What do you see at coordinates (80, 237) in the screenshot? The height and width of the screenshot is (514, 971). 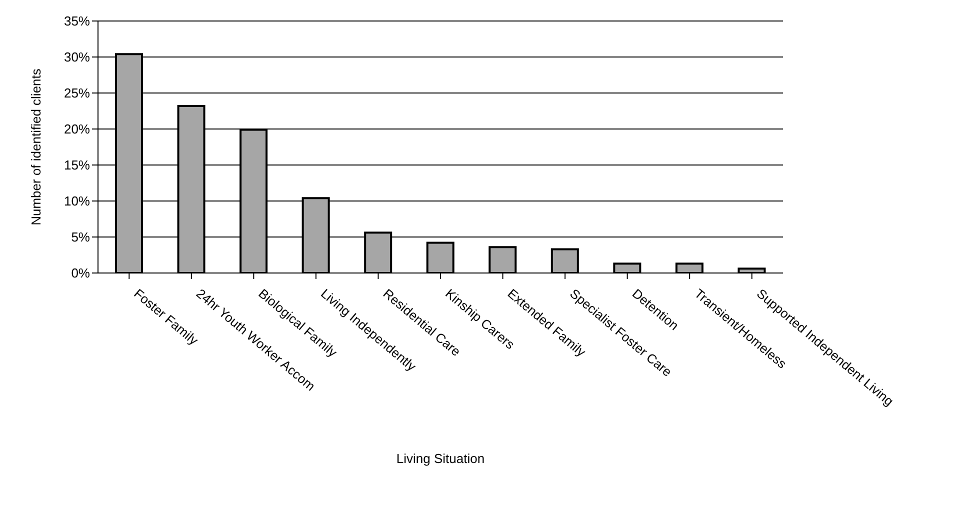 I see `y-tick-label: 5%` at bounding box center [80, 237].